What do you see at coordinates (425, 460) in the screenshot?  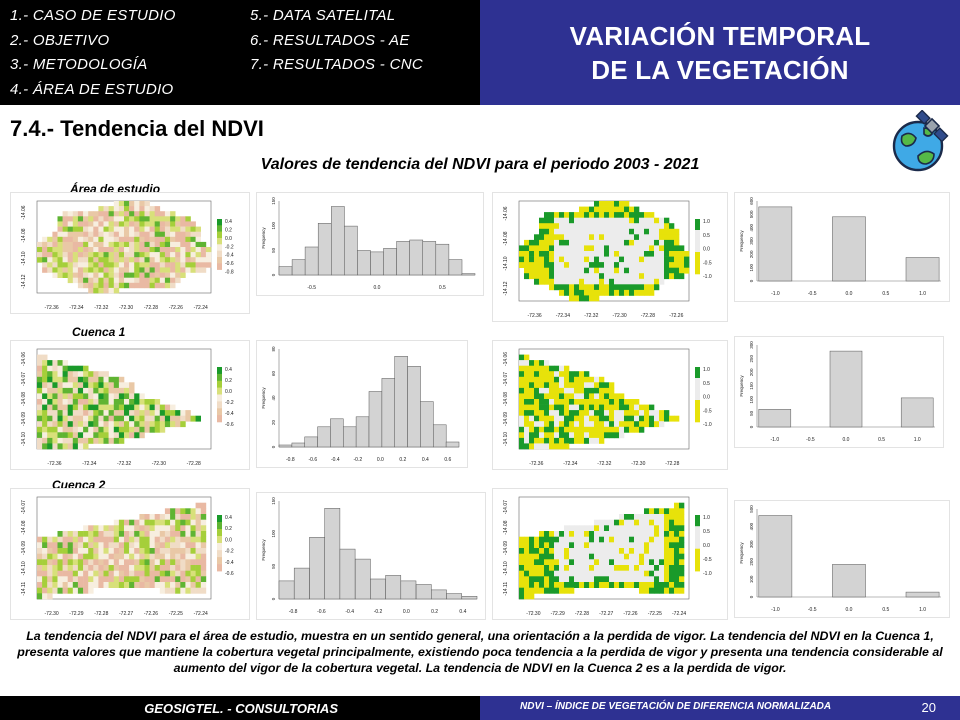 I see `x-tick-label: 0.4` at bounding box center [425, 460].